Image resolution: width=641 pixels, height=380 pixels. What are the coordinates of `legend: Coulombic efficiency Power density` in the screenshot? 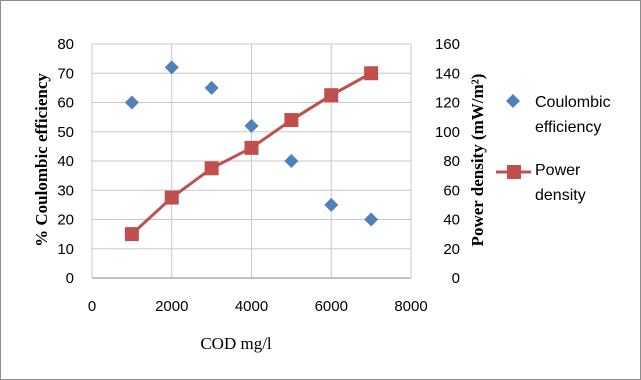 It's located at (553, 149).